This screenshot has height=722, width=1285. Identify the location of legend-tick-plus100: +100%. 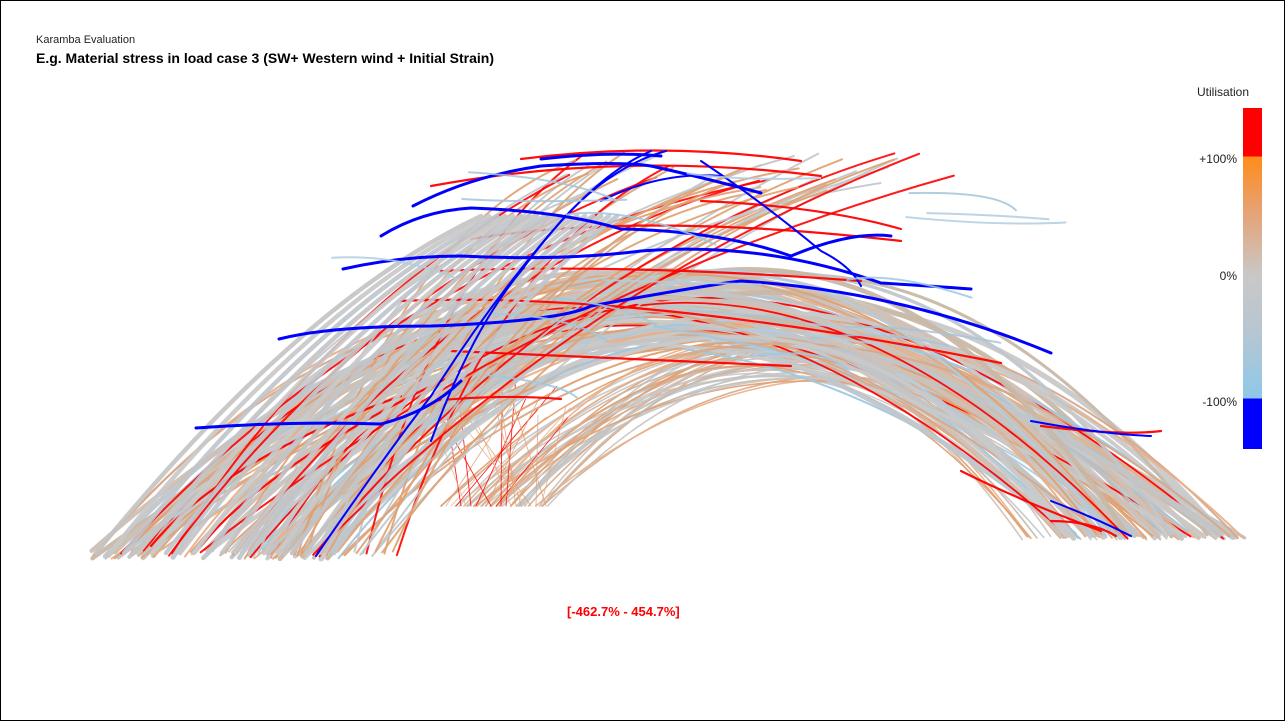
(1218, 159).